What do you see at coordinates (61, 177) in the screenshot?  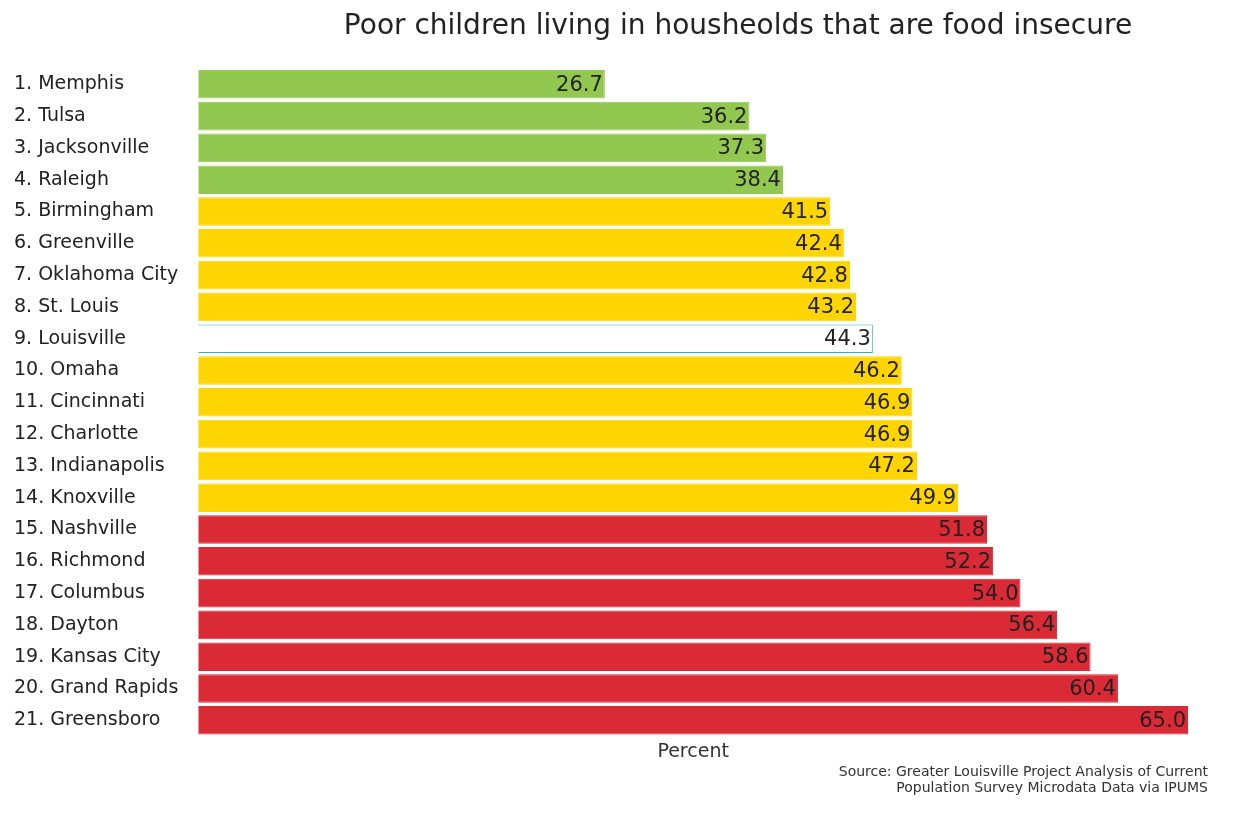 I see `y-tick-label: 4. Raleigh` at bounding box center [61, 177].